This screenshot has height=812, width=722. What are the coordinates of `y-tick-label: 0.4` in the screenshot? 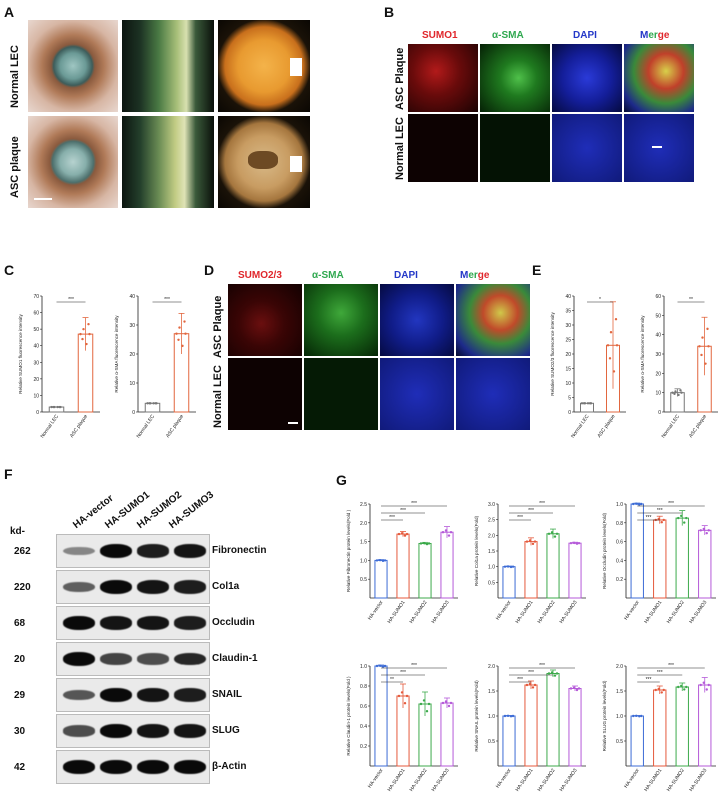 It's located at (363, 727).